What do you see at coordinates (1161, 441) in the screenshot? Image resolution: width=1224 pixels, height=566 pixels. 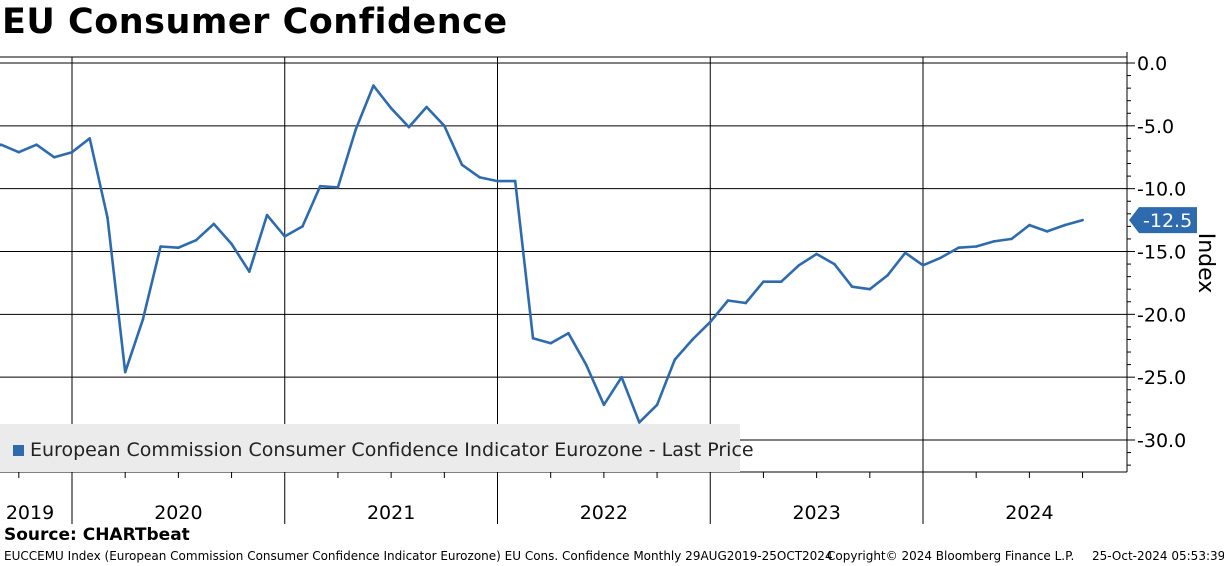 I see `y-tick-label: -30.0` at bounding box center [1161, 441].